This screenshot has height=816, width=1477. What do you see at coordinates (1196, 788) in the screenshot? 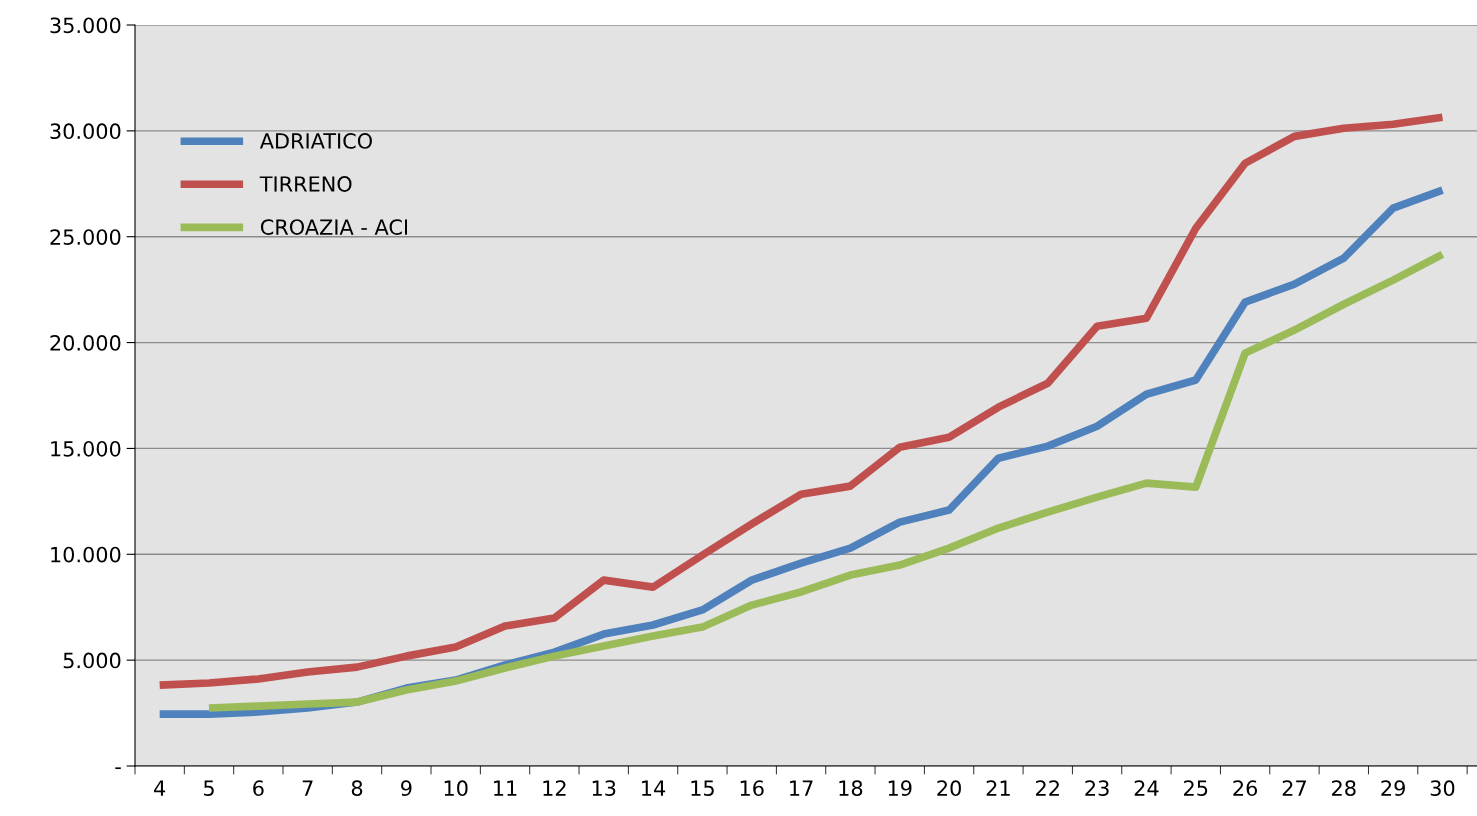
I see `x-tick-label: 25` at bounding box center [1196, 788].